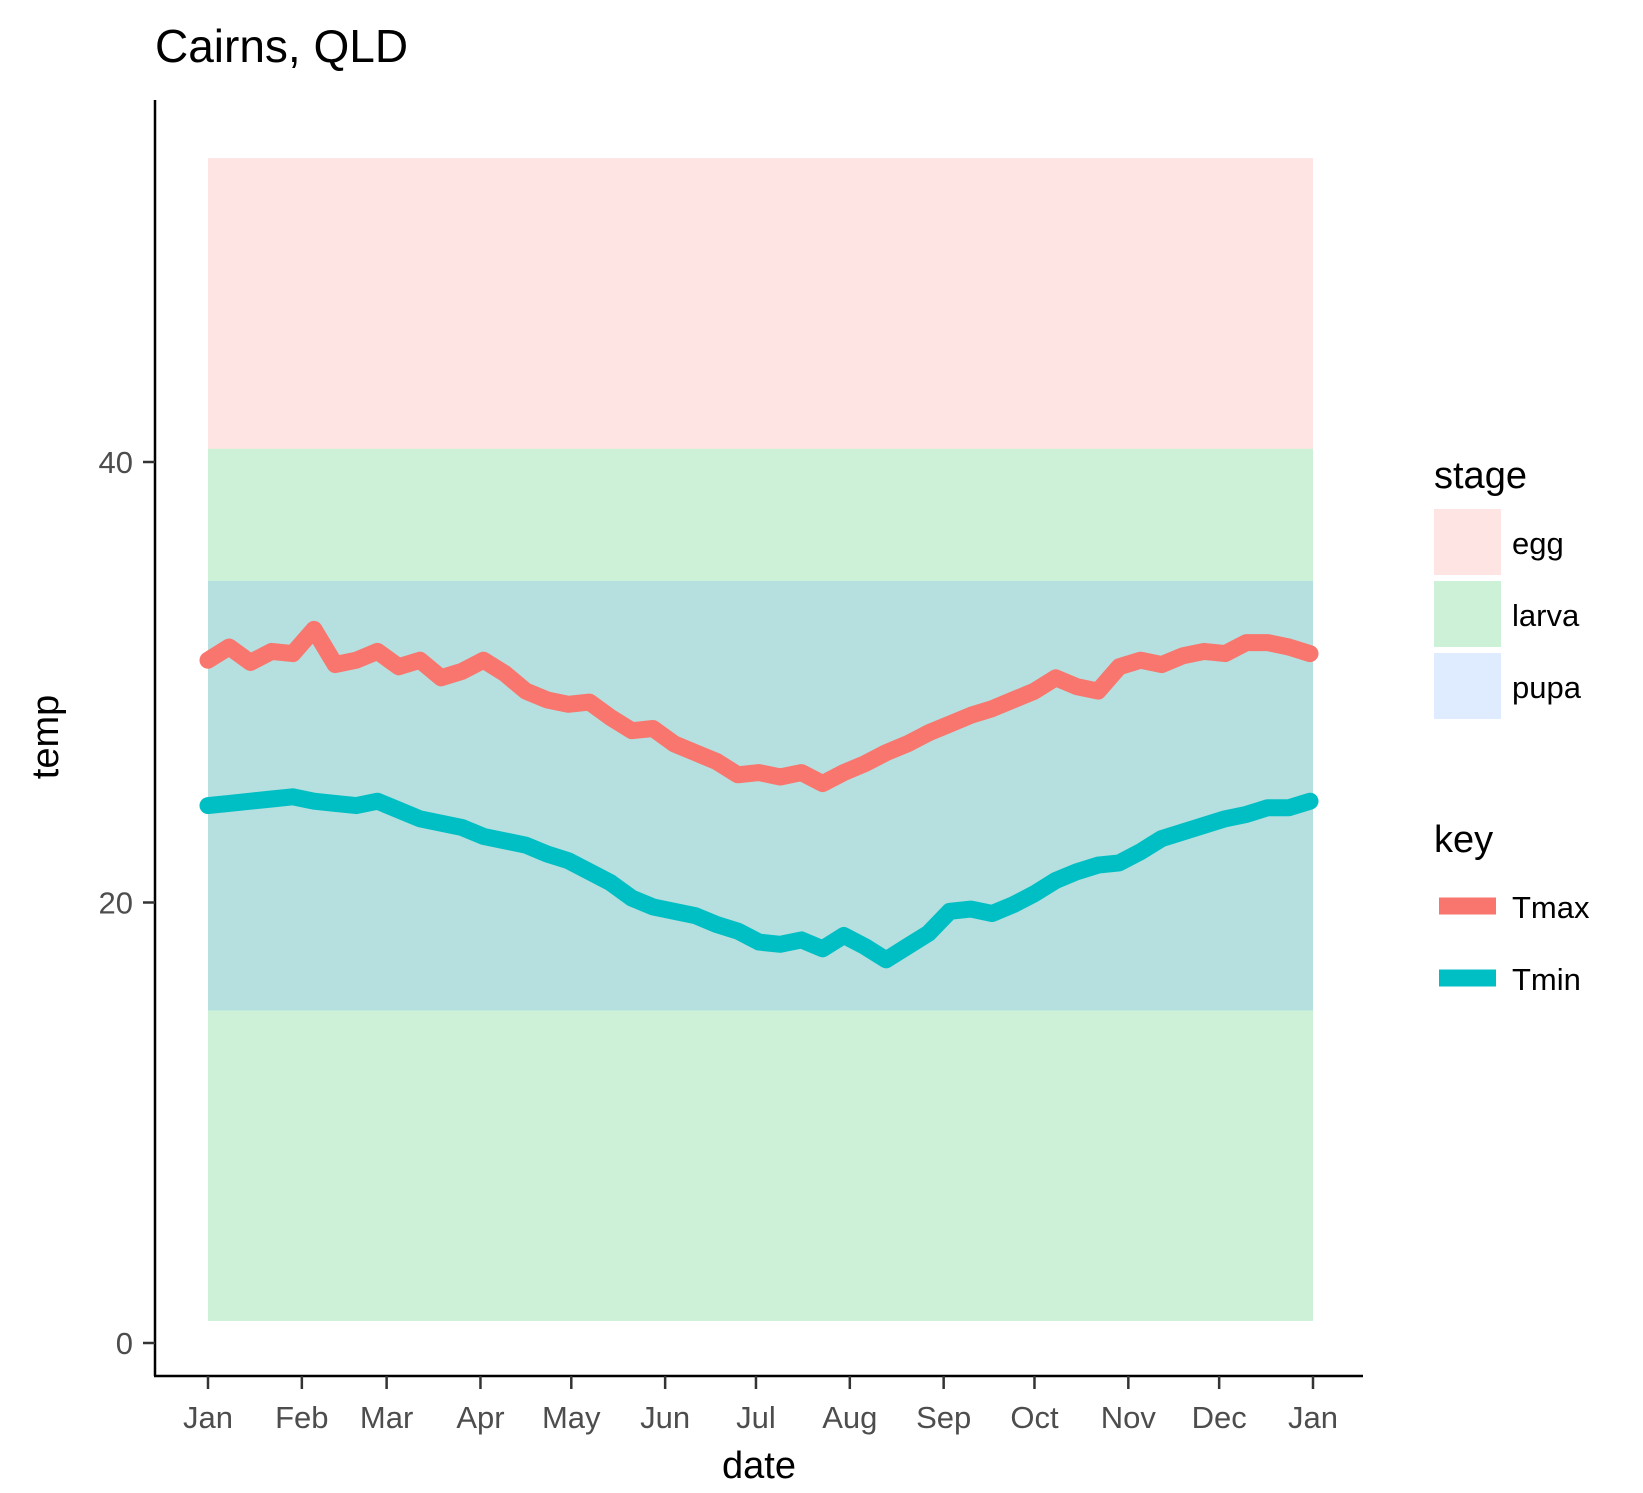  I want to click on legend: stage egg larva pupa key Tmax Tmin, so click(1512, 726).